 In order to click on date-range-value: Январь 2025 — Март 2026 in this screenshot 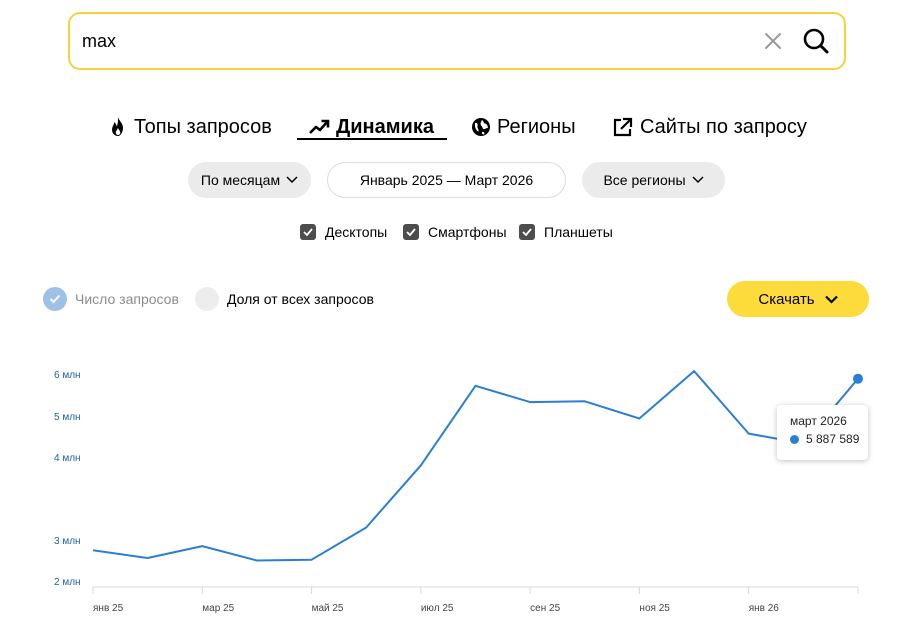, I will do `click(446, 180)`.